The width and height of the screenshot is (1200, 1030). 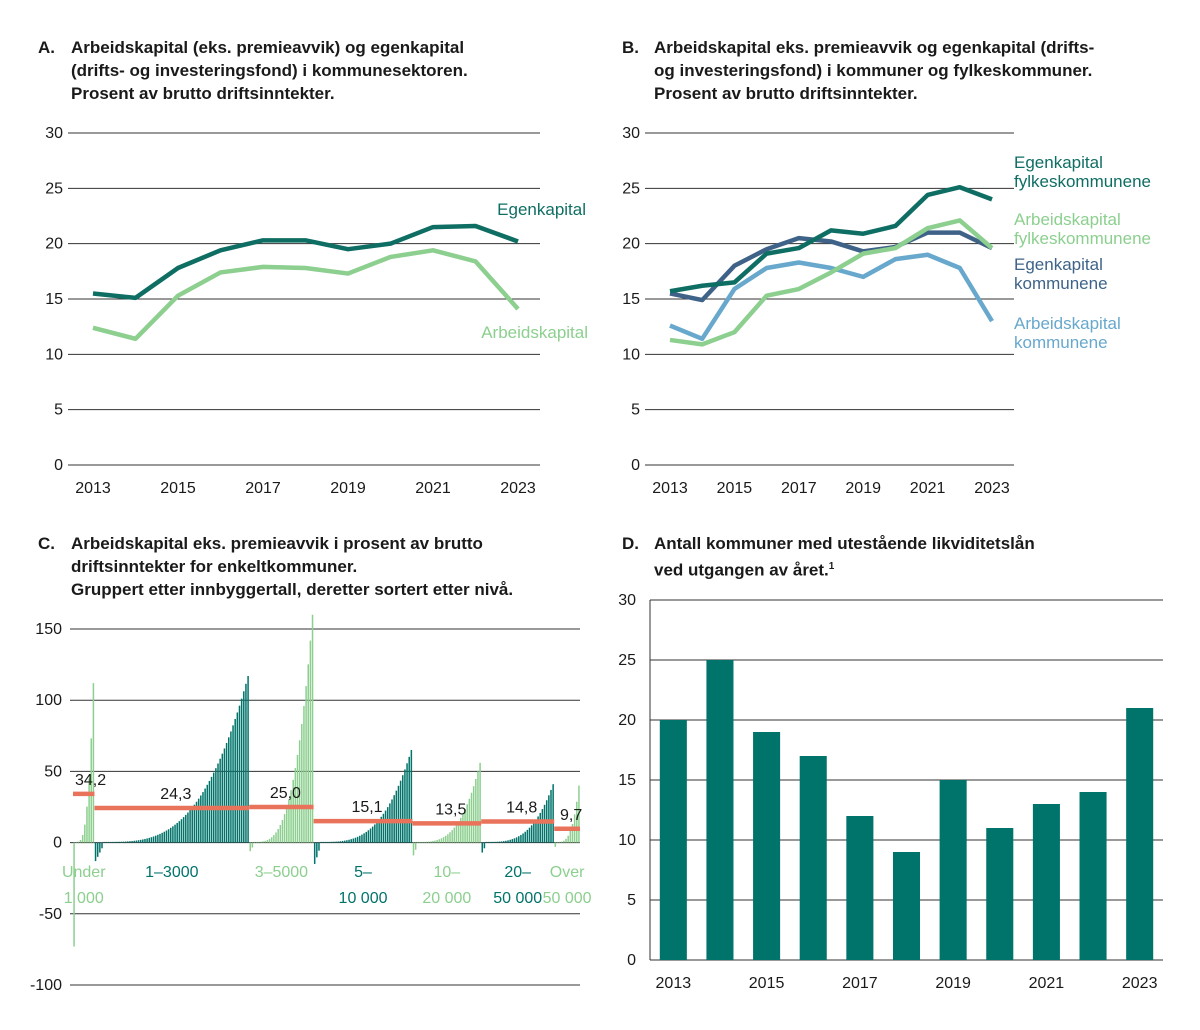 What do you see at coordinates (534, 332) in the screenshot?
I see `series-label: Arbeidskapital` at bounding box center [534, 332].